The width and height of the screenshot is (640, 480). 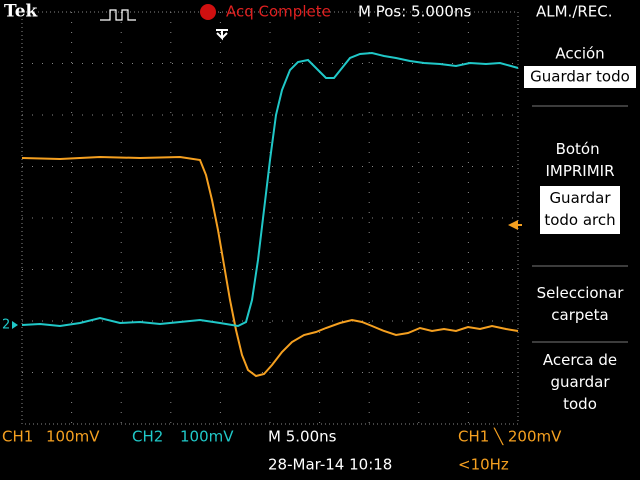 I want to click on status: Acq Complete, so click(x=278, y=12).